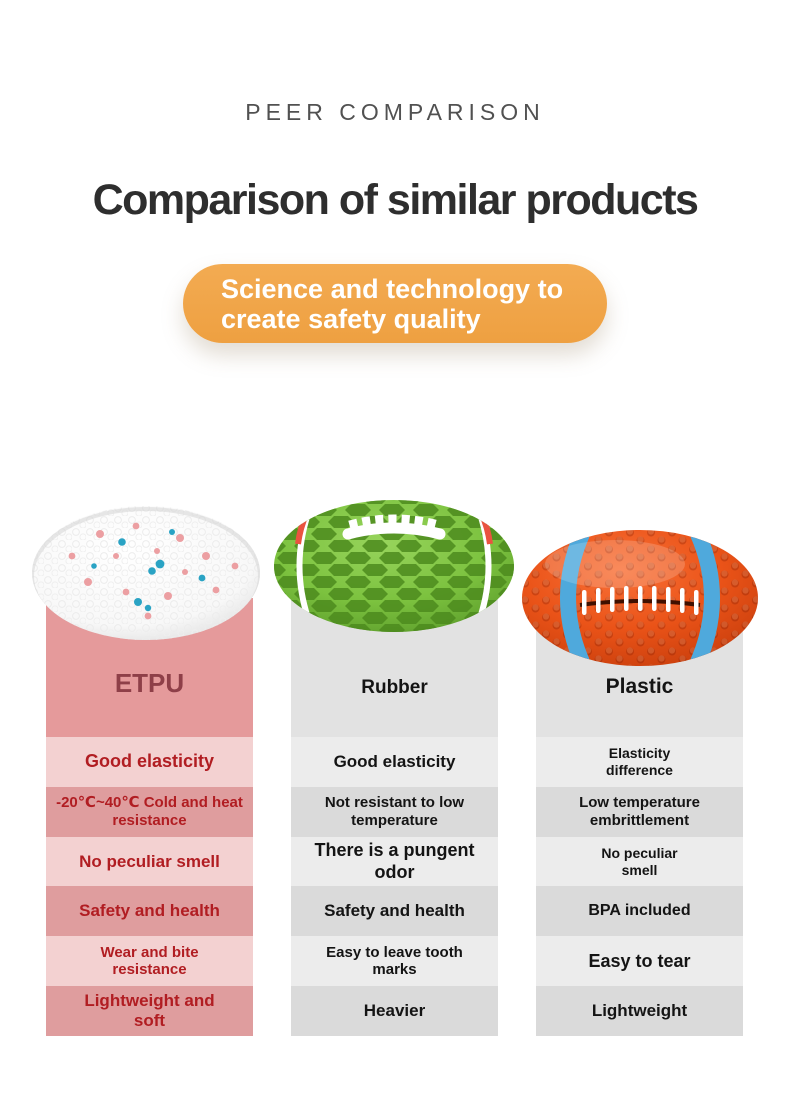 Image resolution: width=790 pixels, height=1097 pixels. What do you see at coordinates (394, 811) in the screenshot?
I see `feature-row: Not resistant to low temperature` at bounding box center [394, 811].